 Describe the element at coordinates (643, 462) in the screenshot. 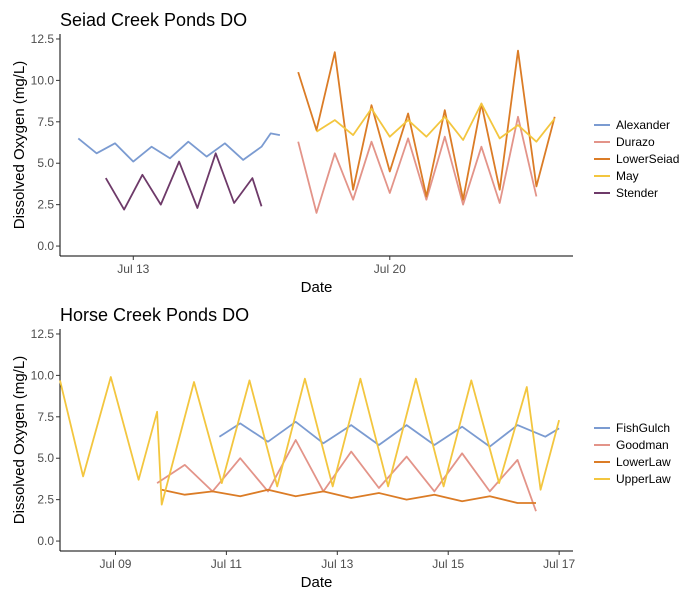

I see `legend-label: LowerLaw` at that location.